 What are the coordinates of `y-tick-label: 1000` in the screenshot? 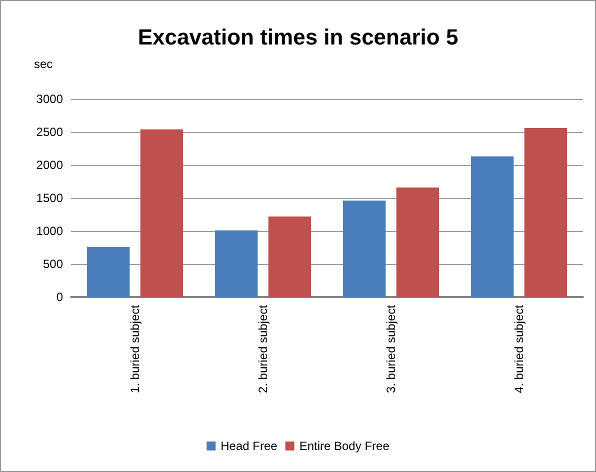 It's located at (50, 231).